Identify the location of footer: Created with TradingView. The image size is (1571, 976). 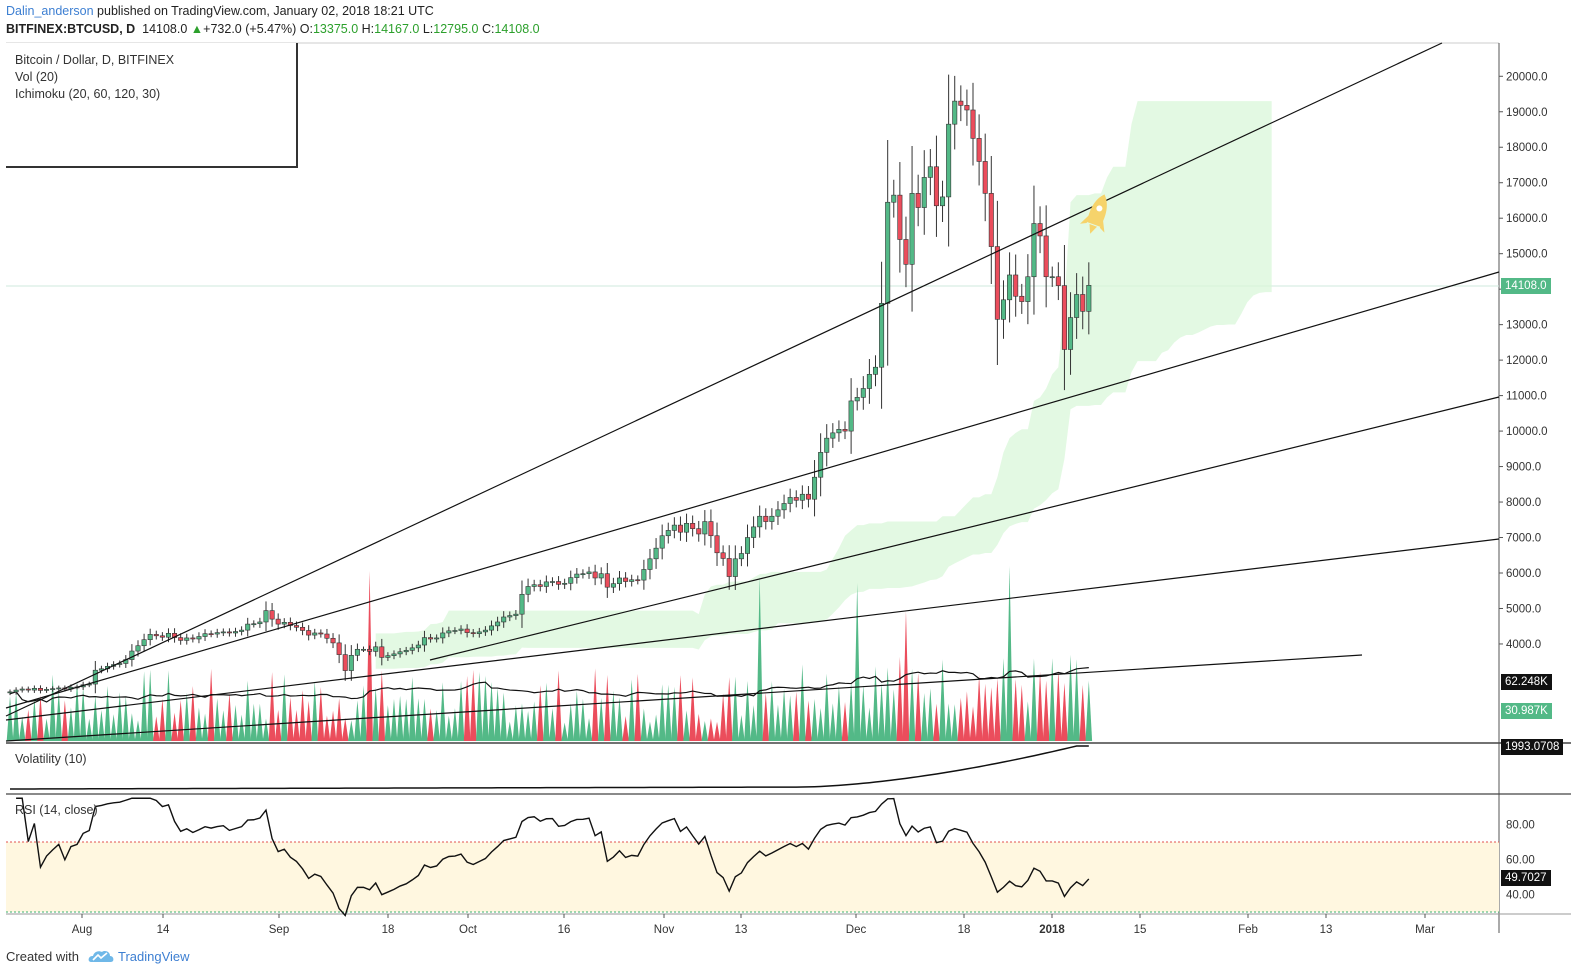
(785, 958).